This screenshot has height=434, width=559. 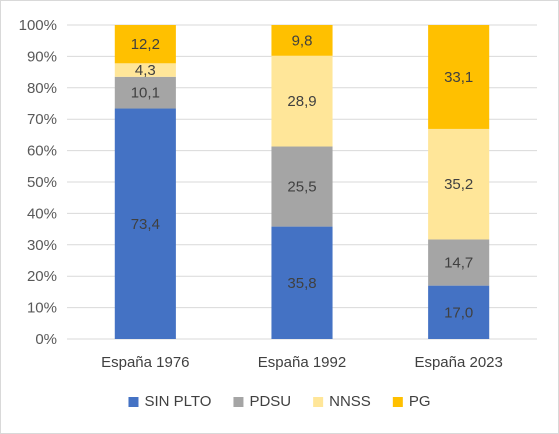 What do you see at coordinates (177, 401) in the screenshot?
I see `legend-label: SIN PLTO` at bounding box center [177, 401].